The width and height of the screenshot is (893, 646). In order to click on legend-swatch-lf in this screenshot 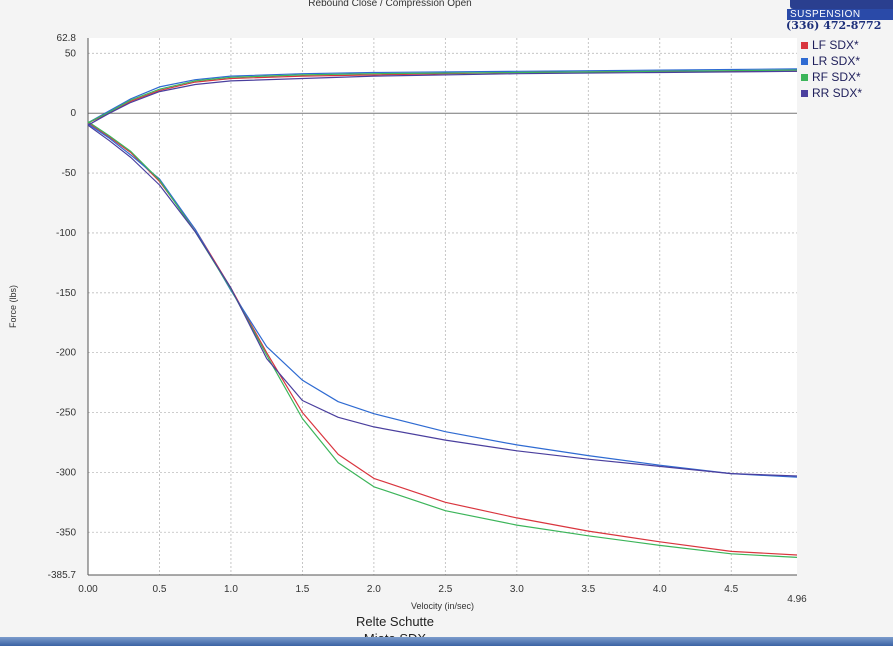, I will do `click(804, 45)`.